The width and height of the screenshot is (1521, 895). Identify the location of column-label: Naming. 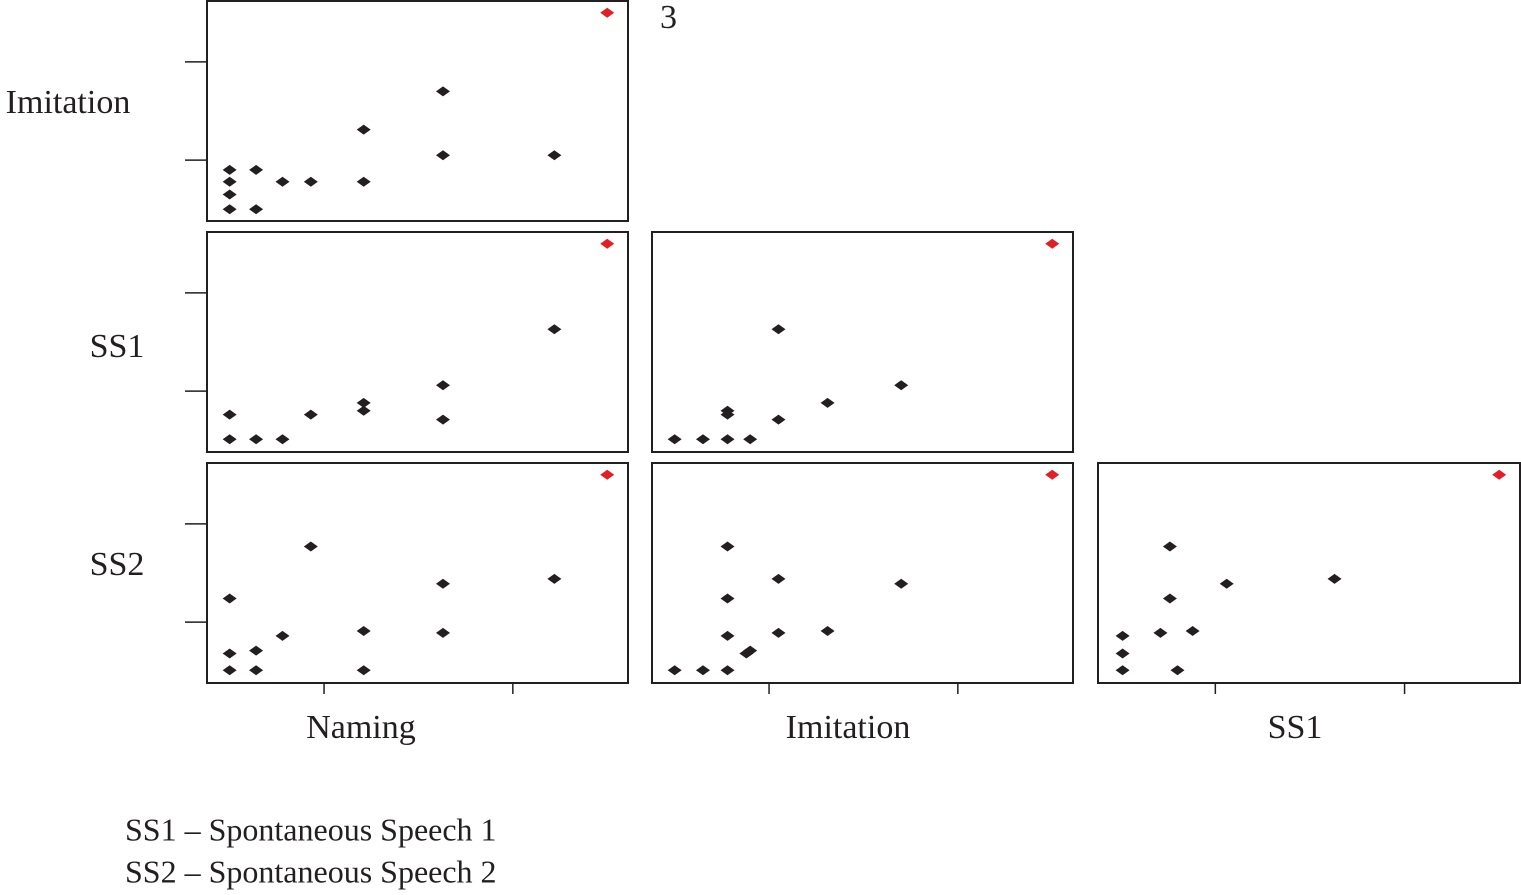
(361, 727).